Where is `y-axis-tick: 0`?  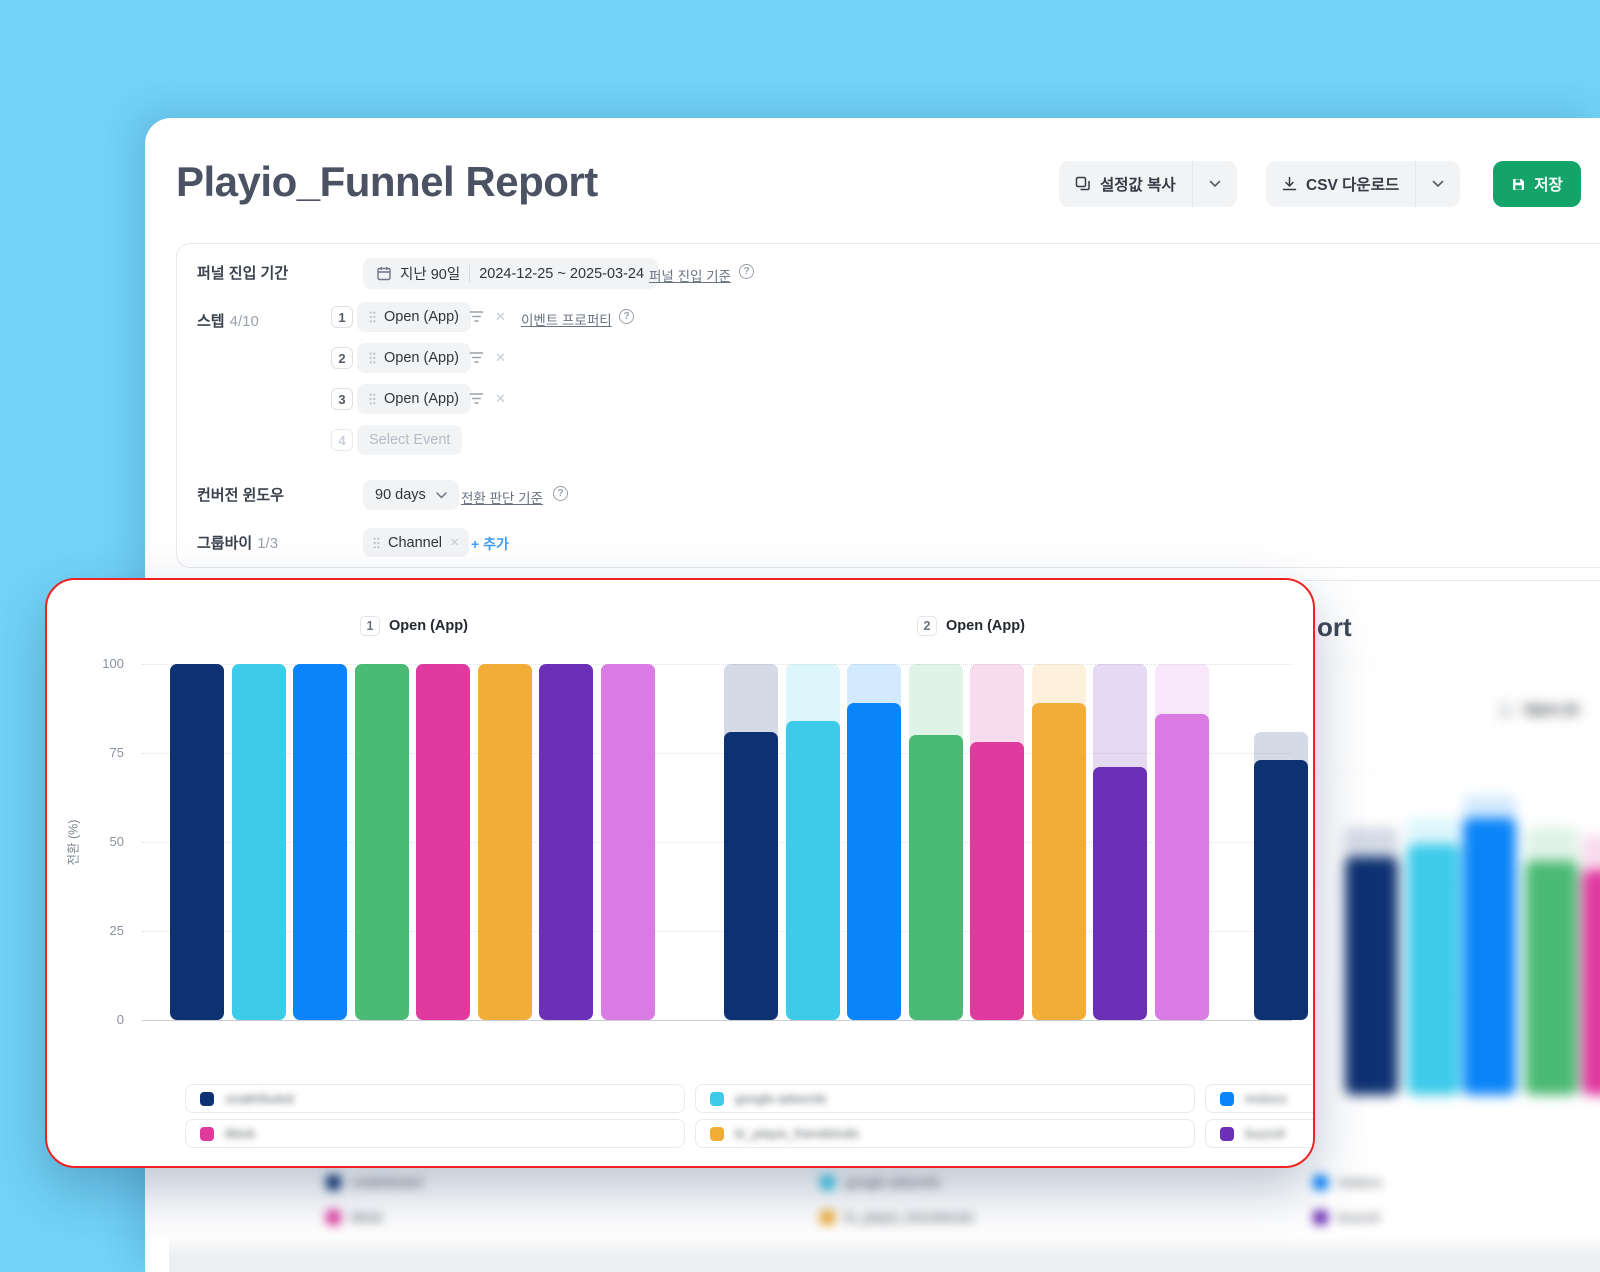 y-axis-tick: 0 is located at coordinates (120, 1019).